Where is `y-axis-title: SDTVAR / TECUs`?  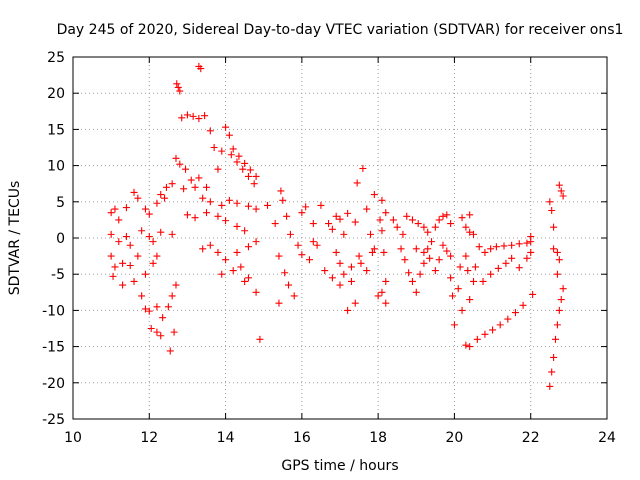 y-axis-title: SDTVAR / TECUs is located at coordinates (15, 238).